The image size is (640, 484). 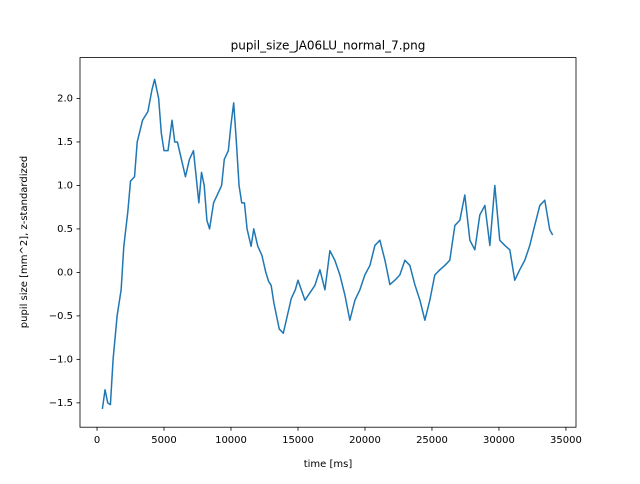 What do you see at coordinates (65, 185) in the screenshot?
I see `y-tick-label: 1.0` at bounding box center [65, 185].